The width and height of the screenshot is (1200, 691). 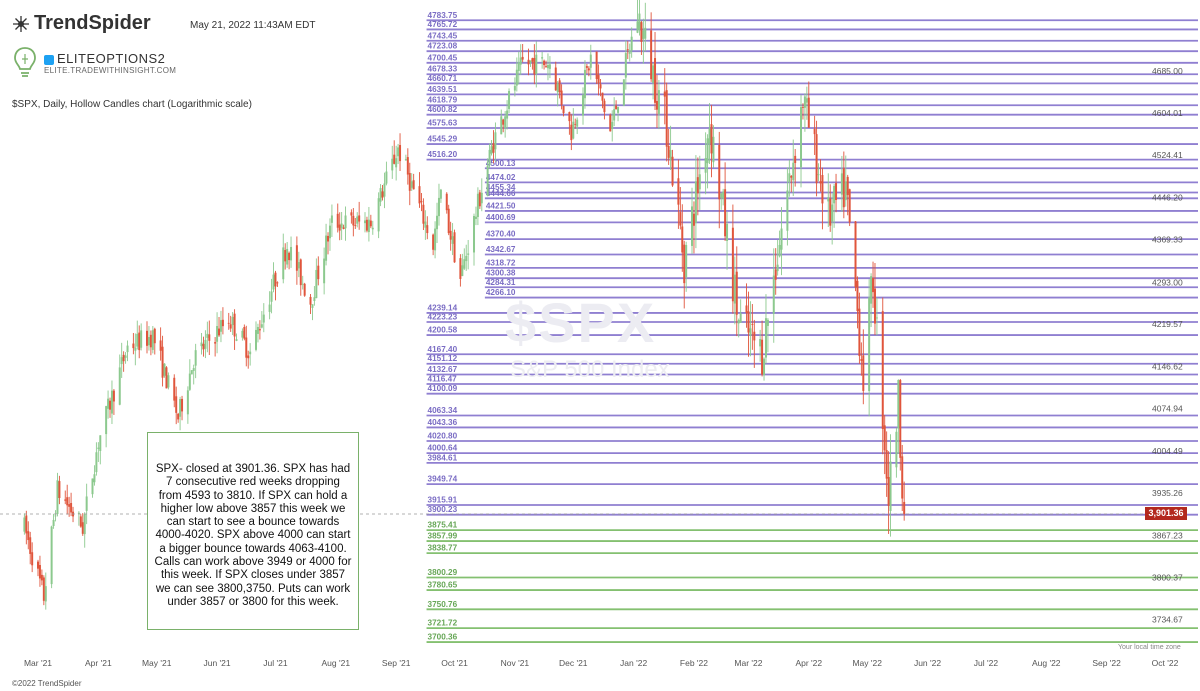 What do you see at coordinates (443, 100) in the screenshot?
I see `resistance-level-label-8: 4618.79` at bounding box center [443, 100].